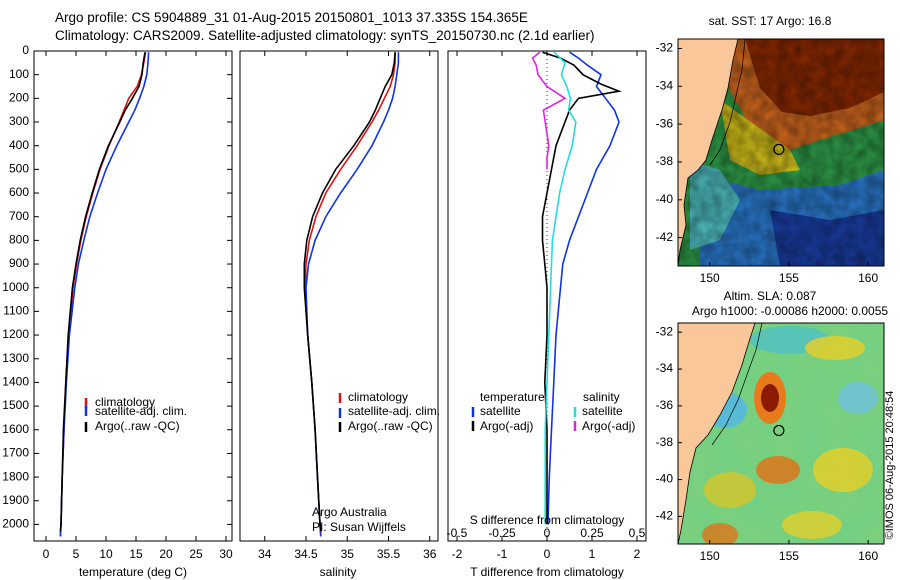  I want to click on map-lat-label: -42, so click(665, 237).